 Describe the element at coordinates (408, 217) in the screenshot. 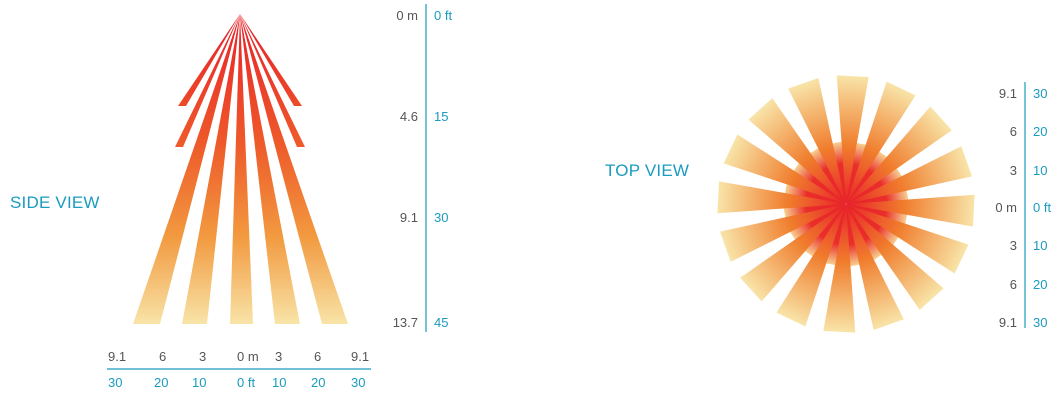

I see `side-v-meter-label: 9.1` at that location.